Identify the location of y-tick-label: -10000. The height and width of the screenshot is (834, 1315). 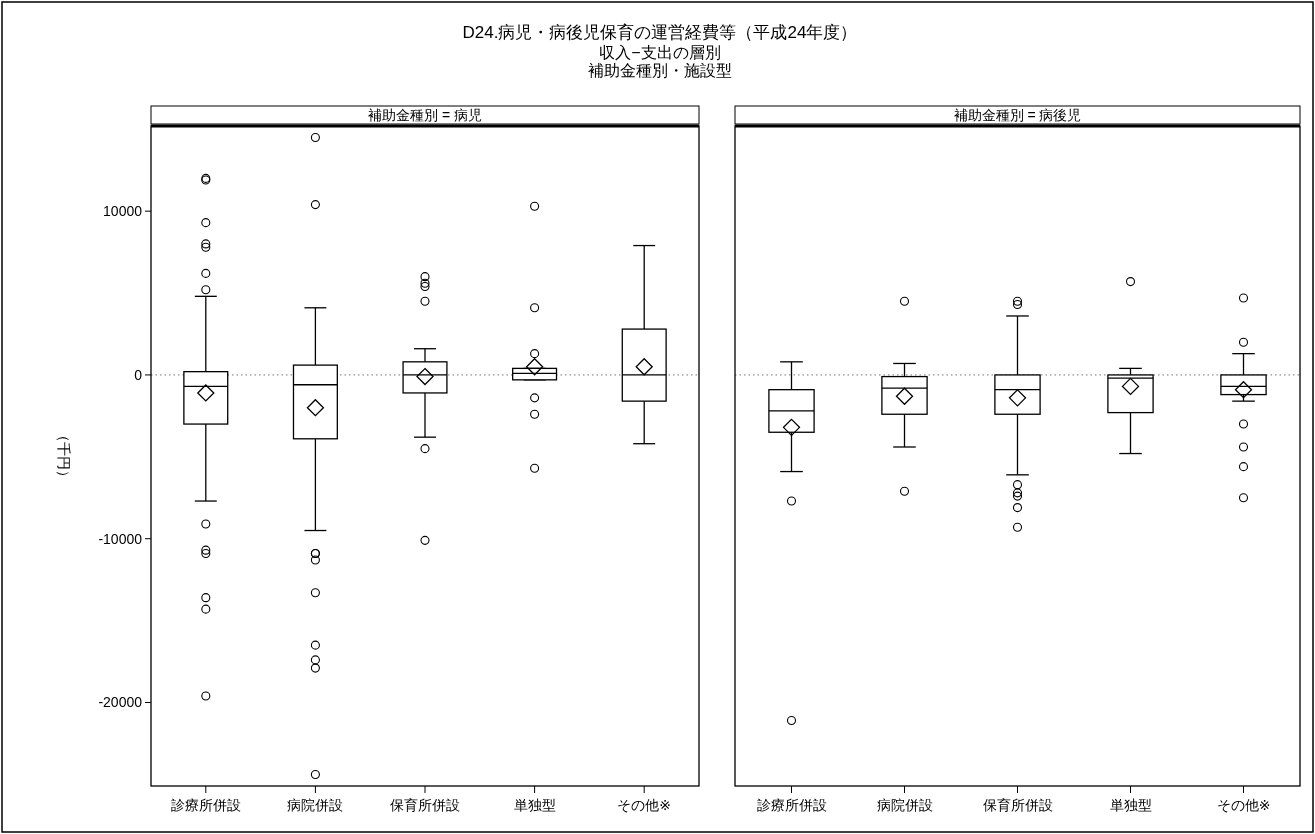
(120, 538).